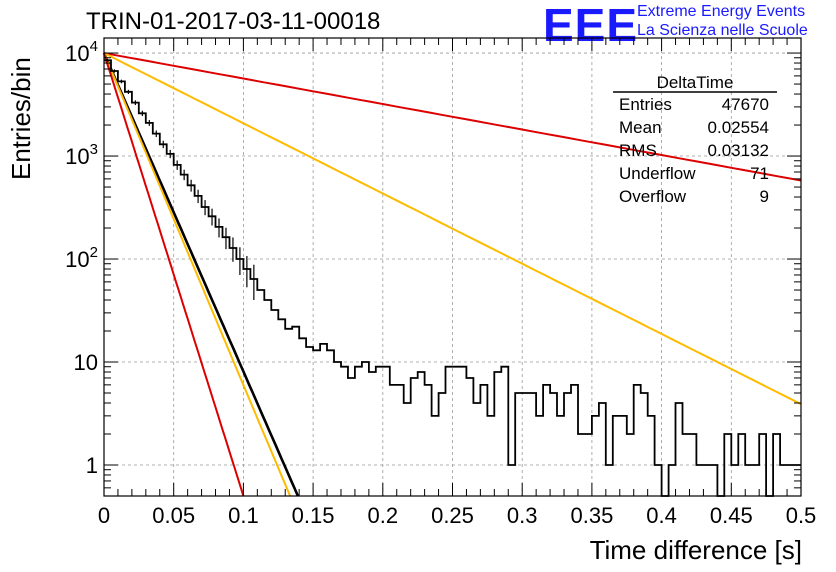  What do you see at coordinates (522, 515) in the screenshot?
I see `x-tick-label: 0.3` at bounding box center [522, 515].